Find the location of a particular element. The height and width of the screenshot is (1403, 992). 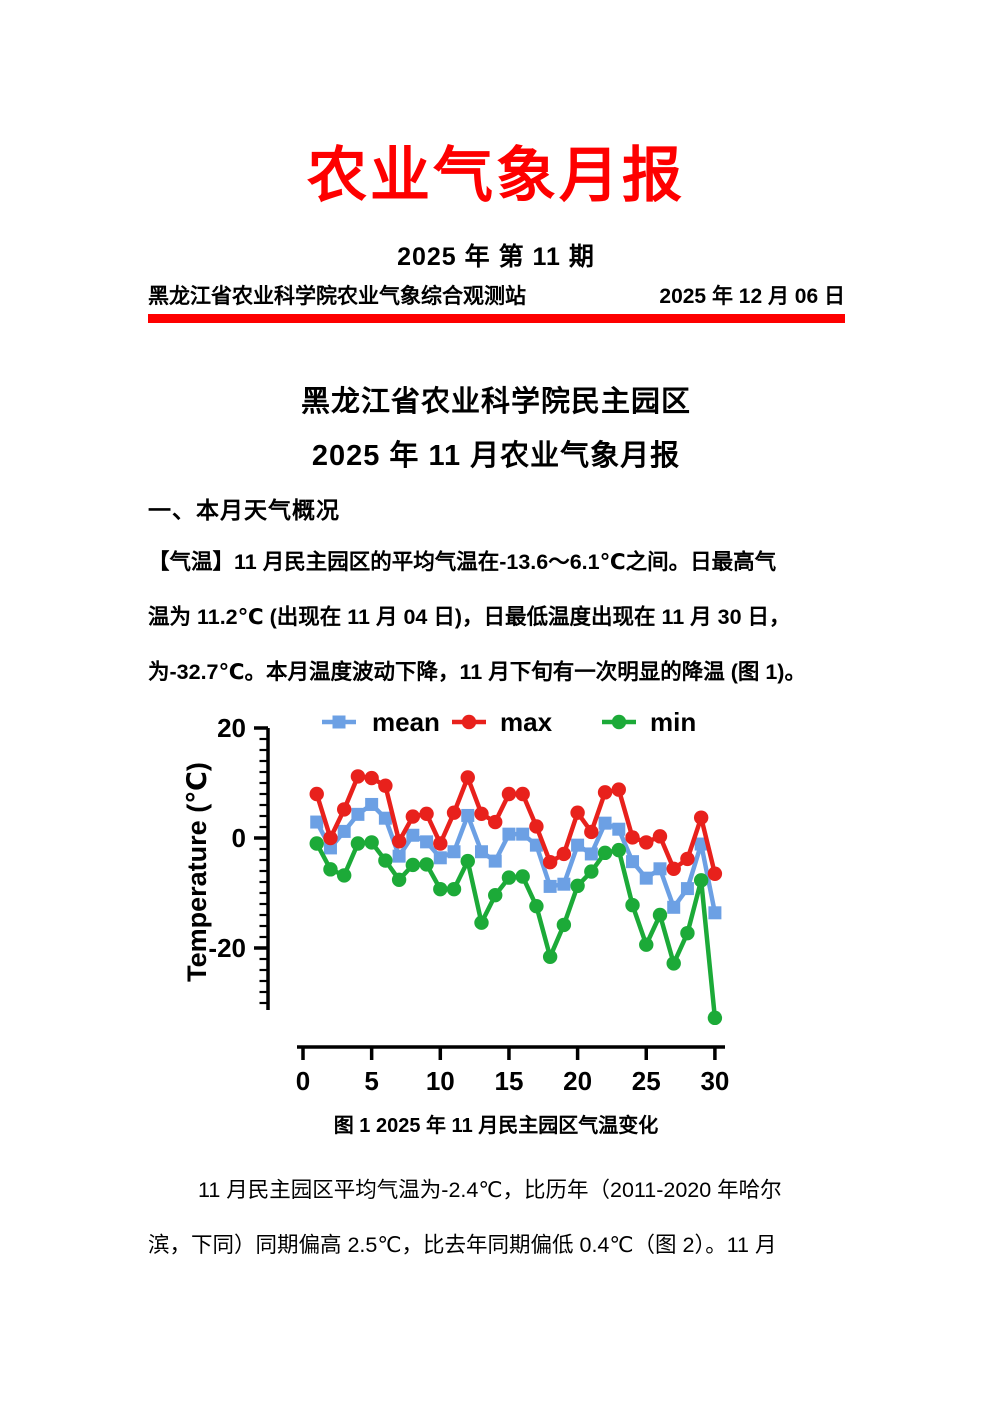

station-name: 黑龙江省农业科学院农业气象综合观测站 is located at coordinates (337, 296).